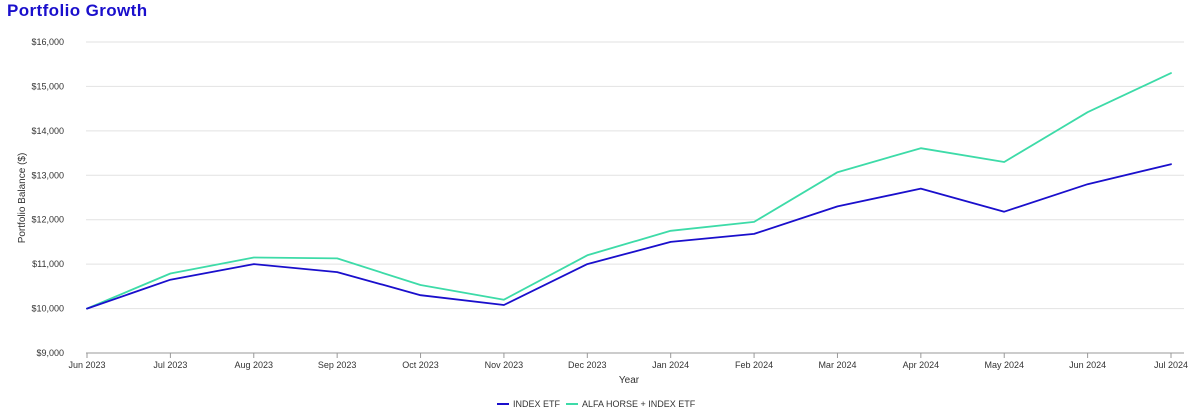  What do you see at coordinates (77, 10) in the screenshot?
I see `chart-title: Portfolio Growth` at bounding box center [77, 10].